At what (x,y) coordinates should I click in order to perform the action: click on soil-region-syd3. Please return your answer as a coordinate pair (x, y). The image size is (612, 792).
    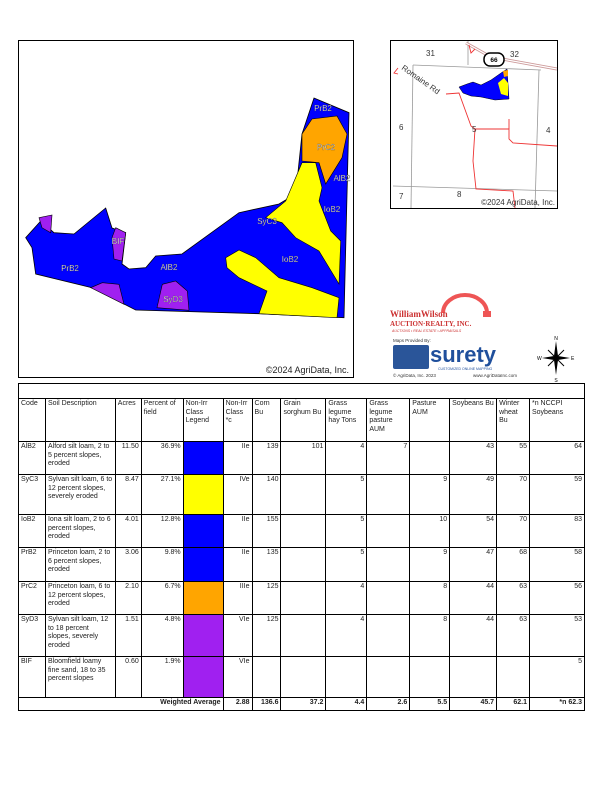
    Looking at the image, I should click on (173, 295).